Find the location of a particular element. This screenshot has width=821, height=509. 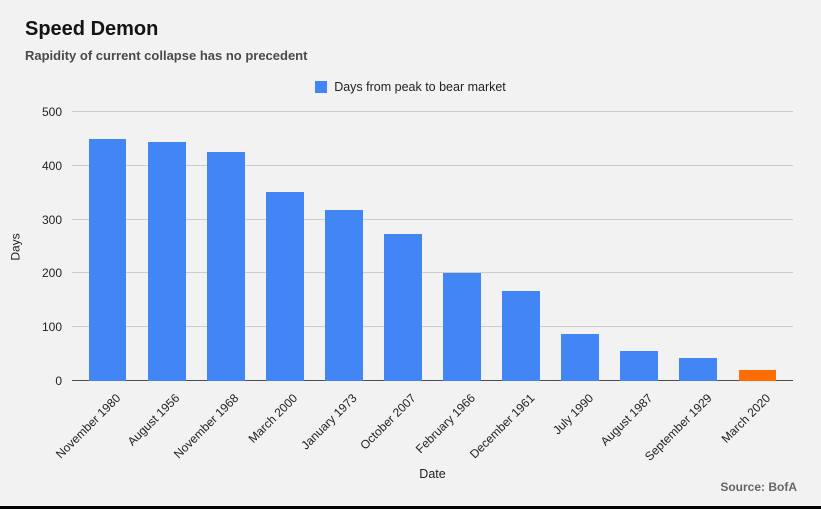

y-axis-title: Days is located at coordinates (16, 246).